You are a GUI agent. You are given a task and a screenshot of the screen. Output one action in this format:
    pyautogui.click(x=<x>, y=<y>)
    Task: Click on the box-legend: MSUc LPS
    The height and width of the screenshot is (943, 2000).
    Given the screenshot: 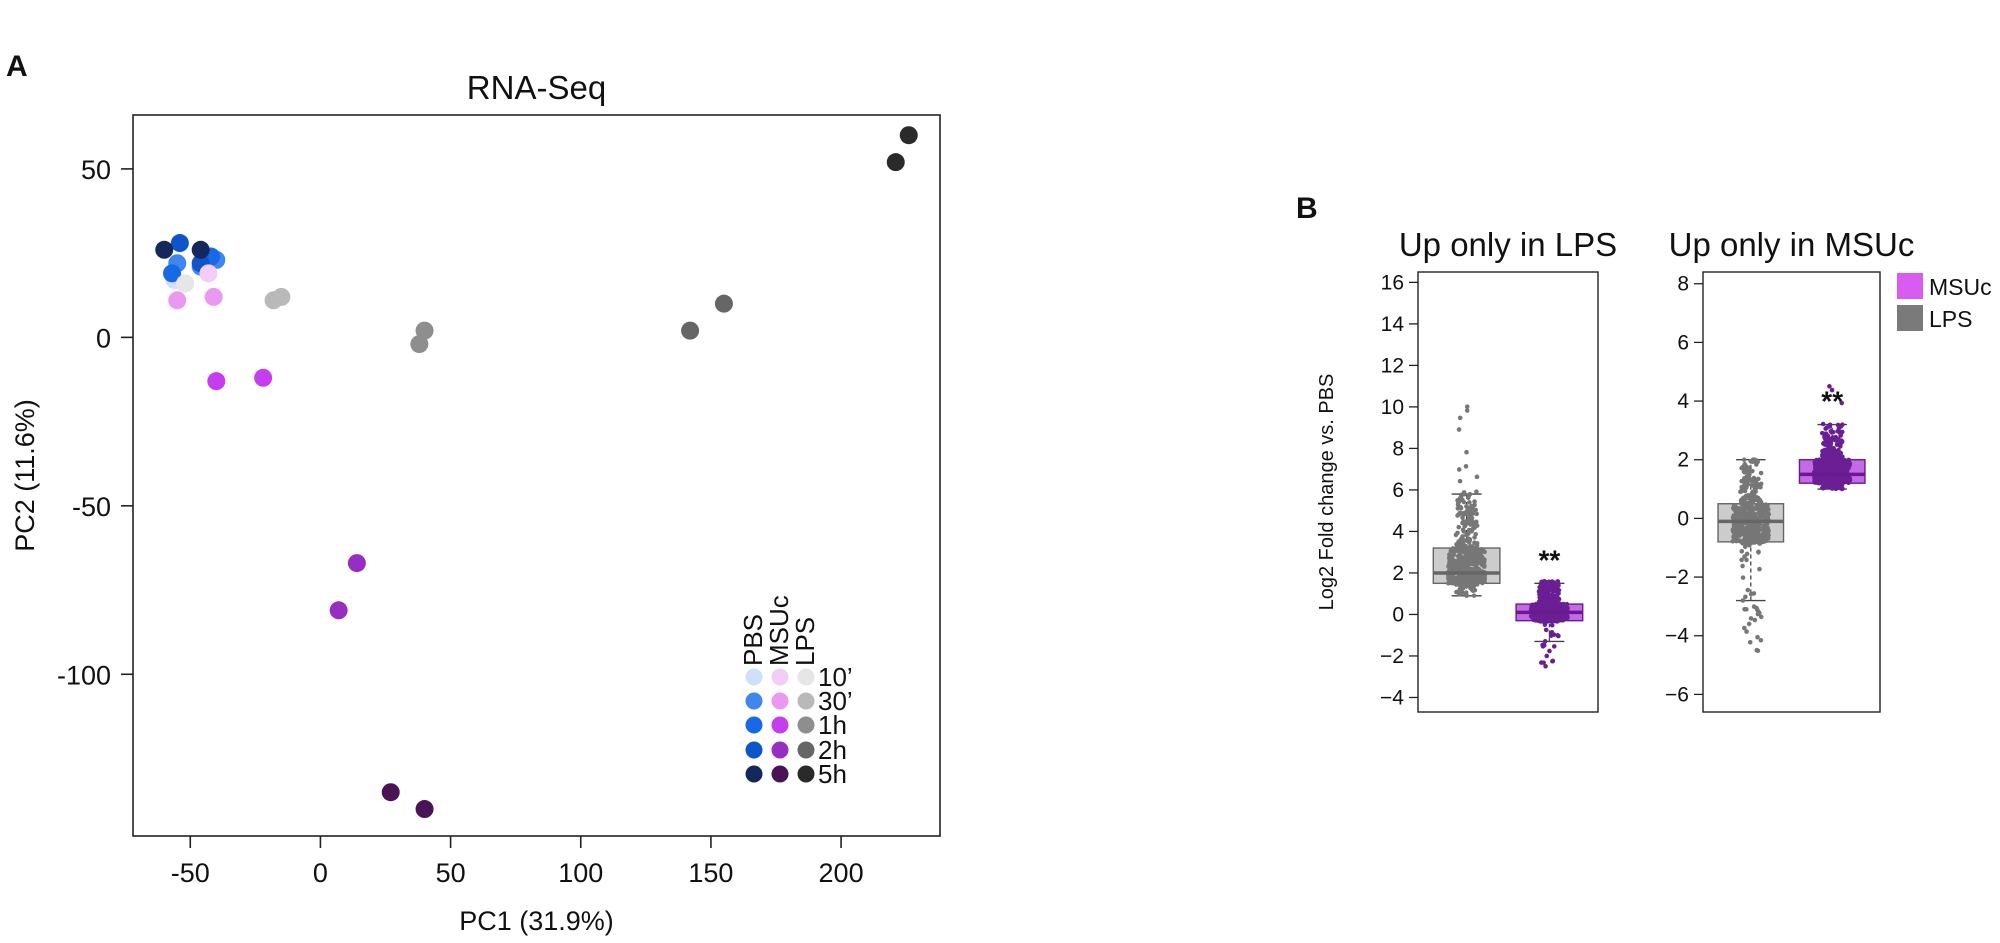 What is the action you would take?
    pyautogui.click(x=1944, y=302)
    